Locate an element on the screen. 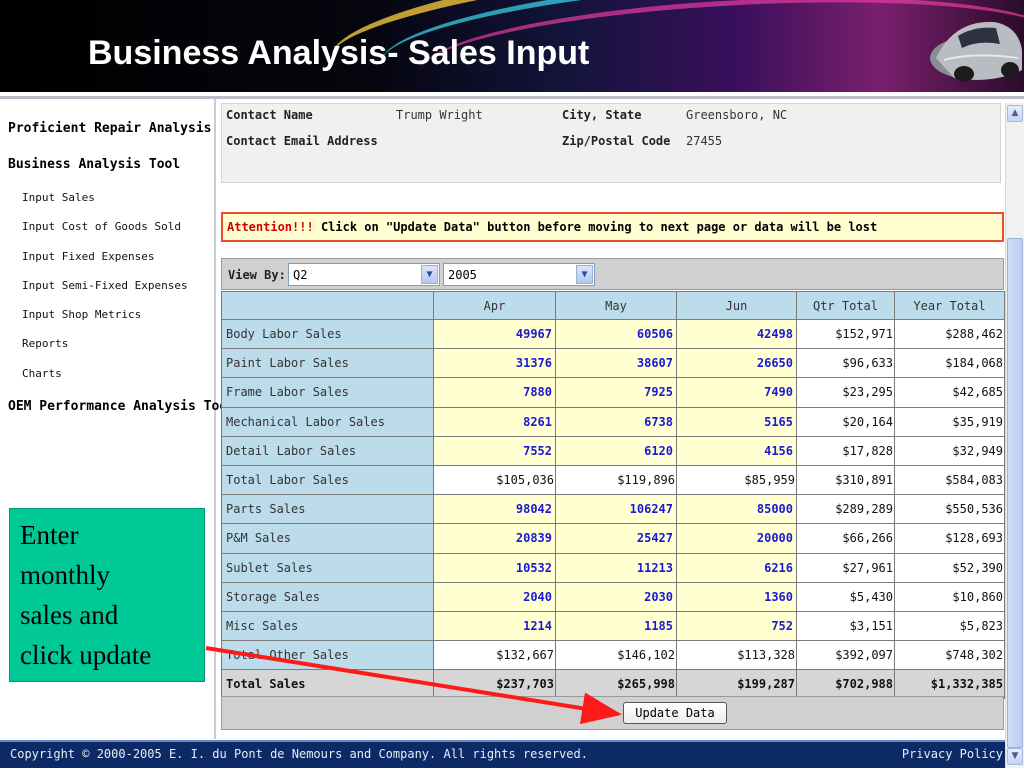 Image resolution: width=1024 pixels, height=768 pixels. sales-input-cell-jun: 7490 is located at coordinates (736, 392).